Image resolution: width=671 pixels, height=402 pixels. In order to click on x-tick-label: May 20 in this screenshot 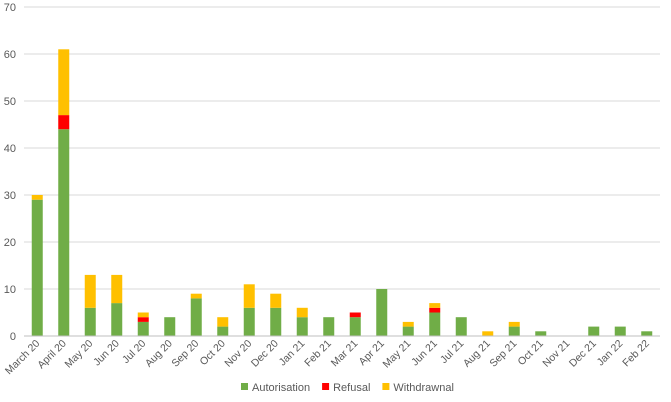, I will do `click(79, 354)`.